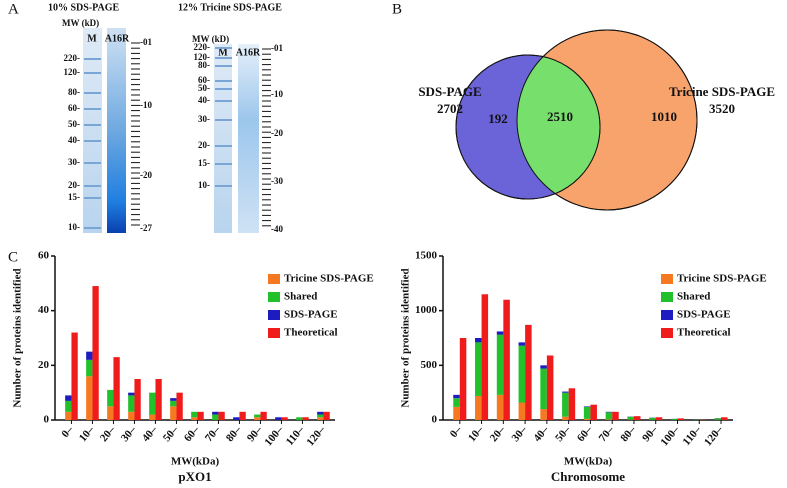  What do you see at coordinates (74, 185) in the screenshot?
I see `mw-marker: 20-` at bounding box center [74, 185].